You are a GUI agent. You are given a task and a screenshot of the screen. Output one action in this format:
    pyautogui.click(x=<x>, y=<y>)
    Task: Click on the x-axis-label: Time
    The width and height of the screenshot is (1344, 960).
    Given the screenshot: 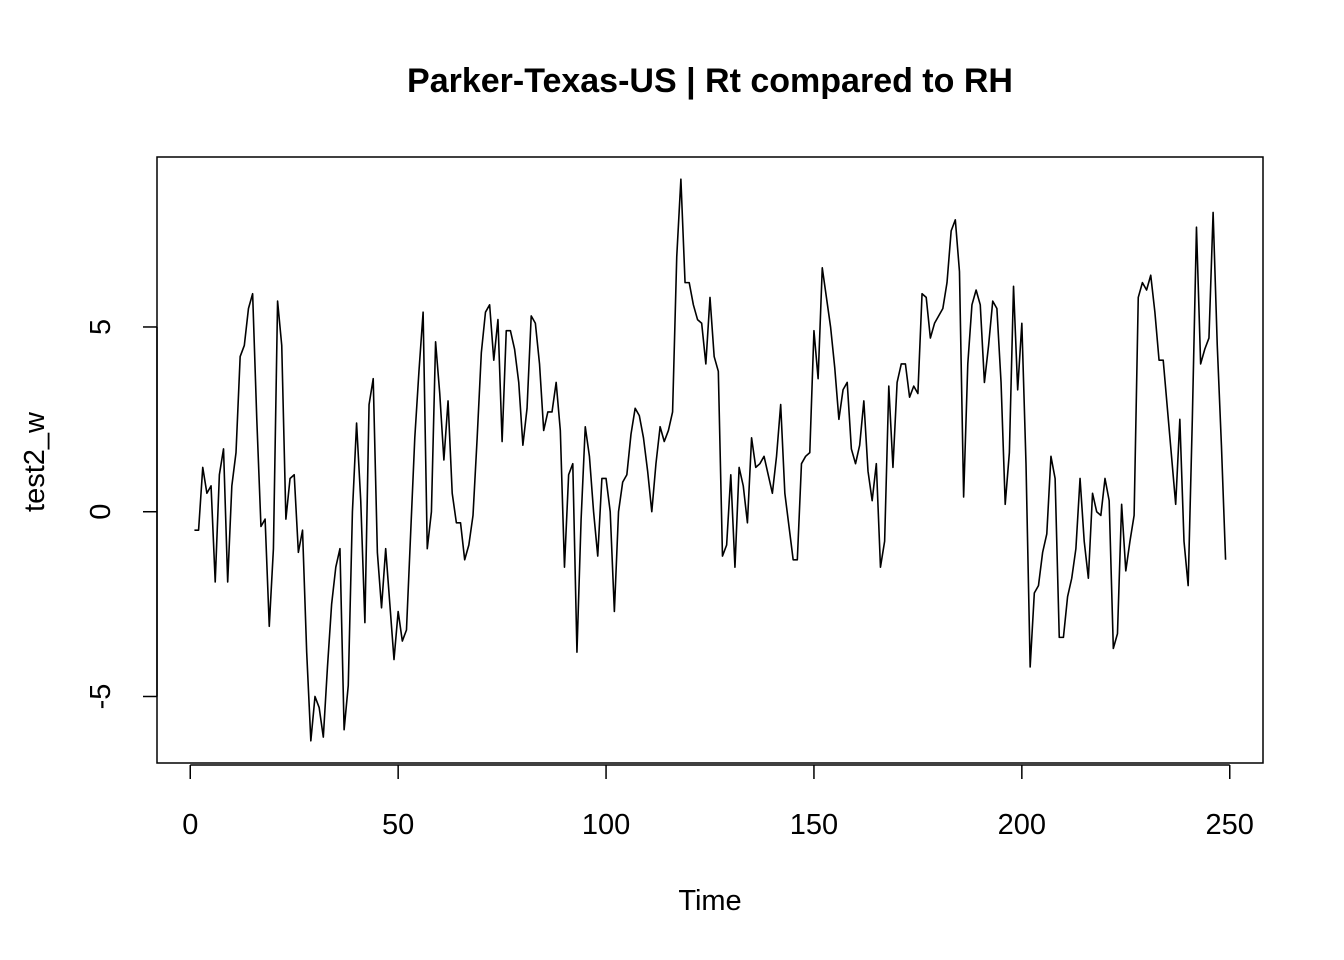 What is the action you would take?
    pyautogui.click(x=709, y=901)
    